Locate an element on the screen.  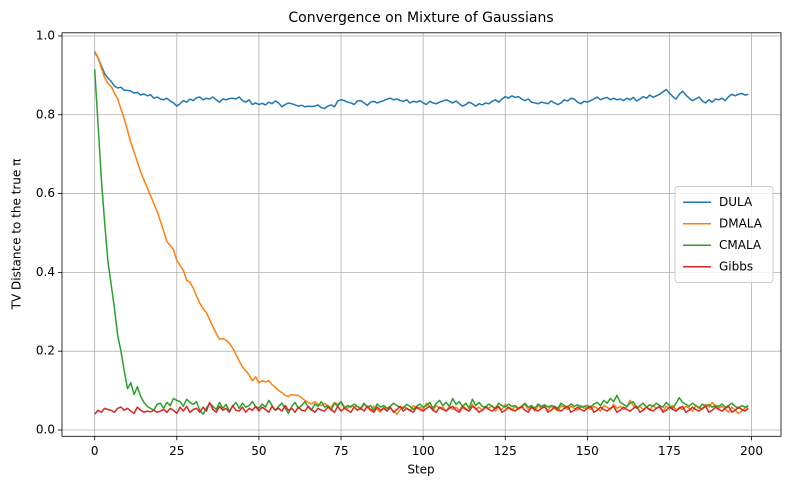
chart-title: Convergence on Mixture of Gaussians is located at coordinates (420, 18).